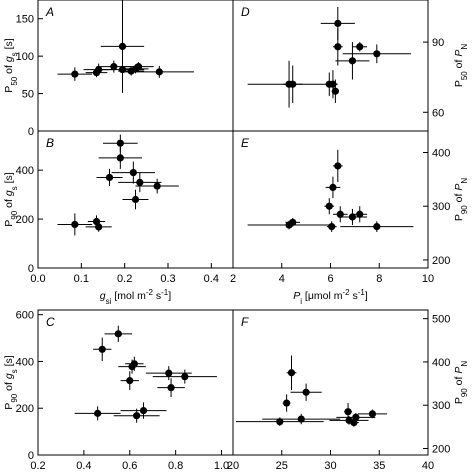  I want to click on panel-label: D, so click(245, 12).